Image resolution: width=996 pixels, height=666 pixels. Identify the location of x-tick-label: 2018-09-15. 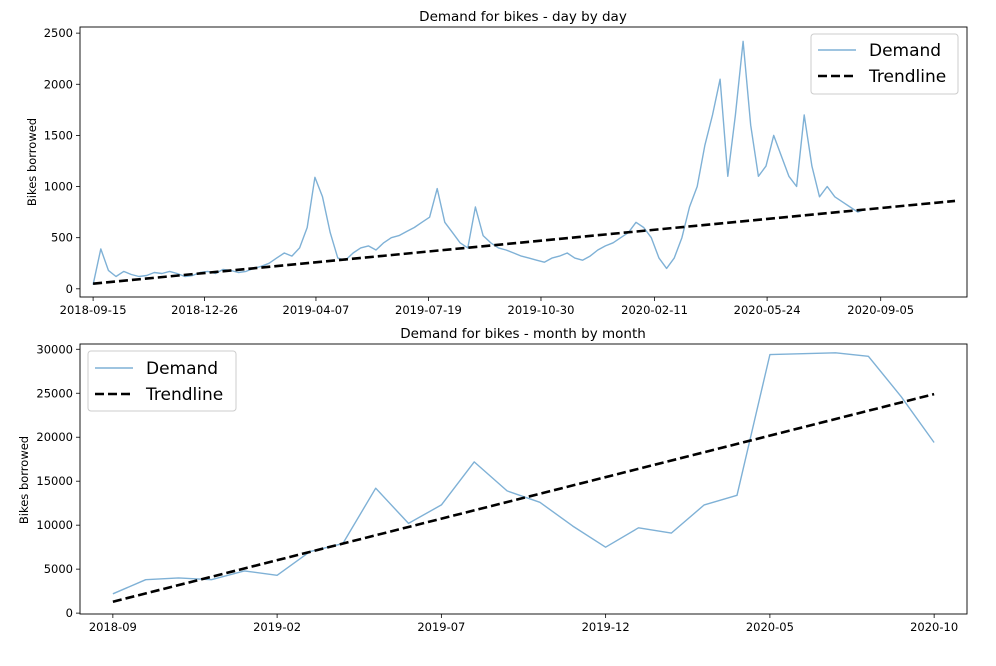
(93, 310).